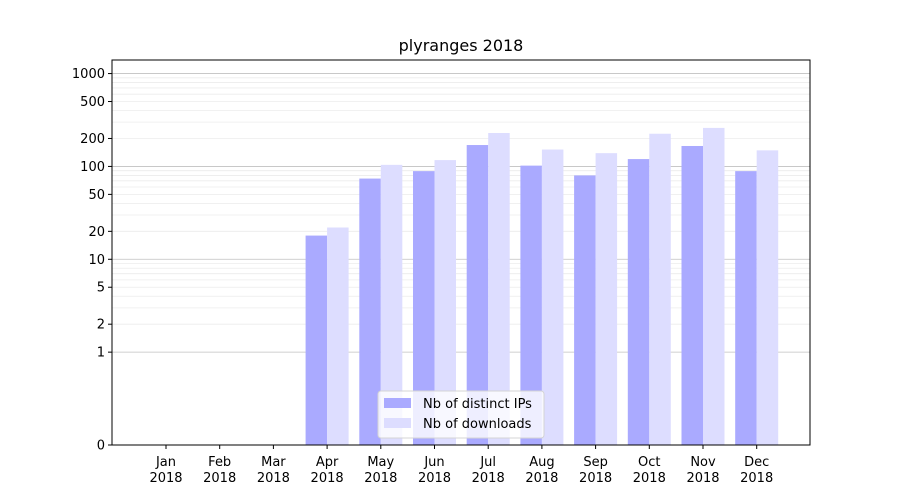  What do you see at coordinates (101, 288) in the screenshot?
I see `y-tick-label: 5` at bounding box center [101, 288].